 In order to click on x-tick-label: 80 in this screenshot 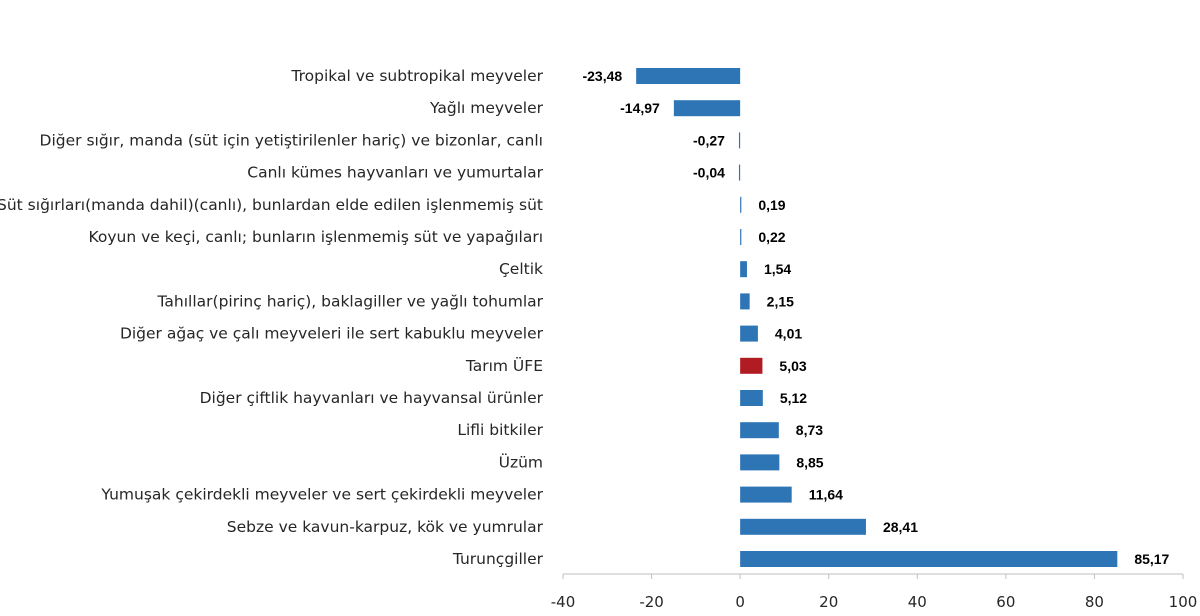, I will do `click(1094, 602)`.